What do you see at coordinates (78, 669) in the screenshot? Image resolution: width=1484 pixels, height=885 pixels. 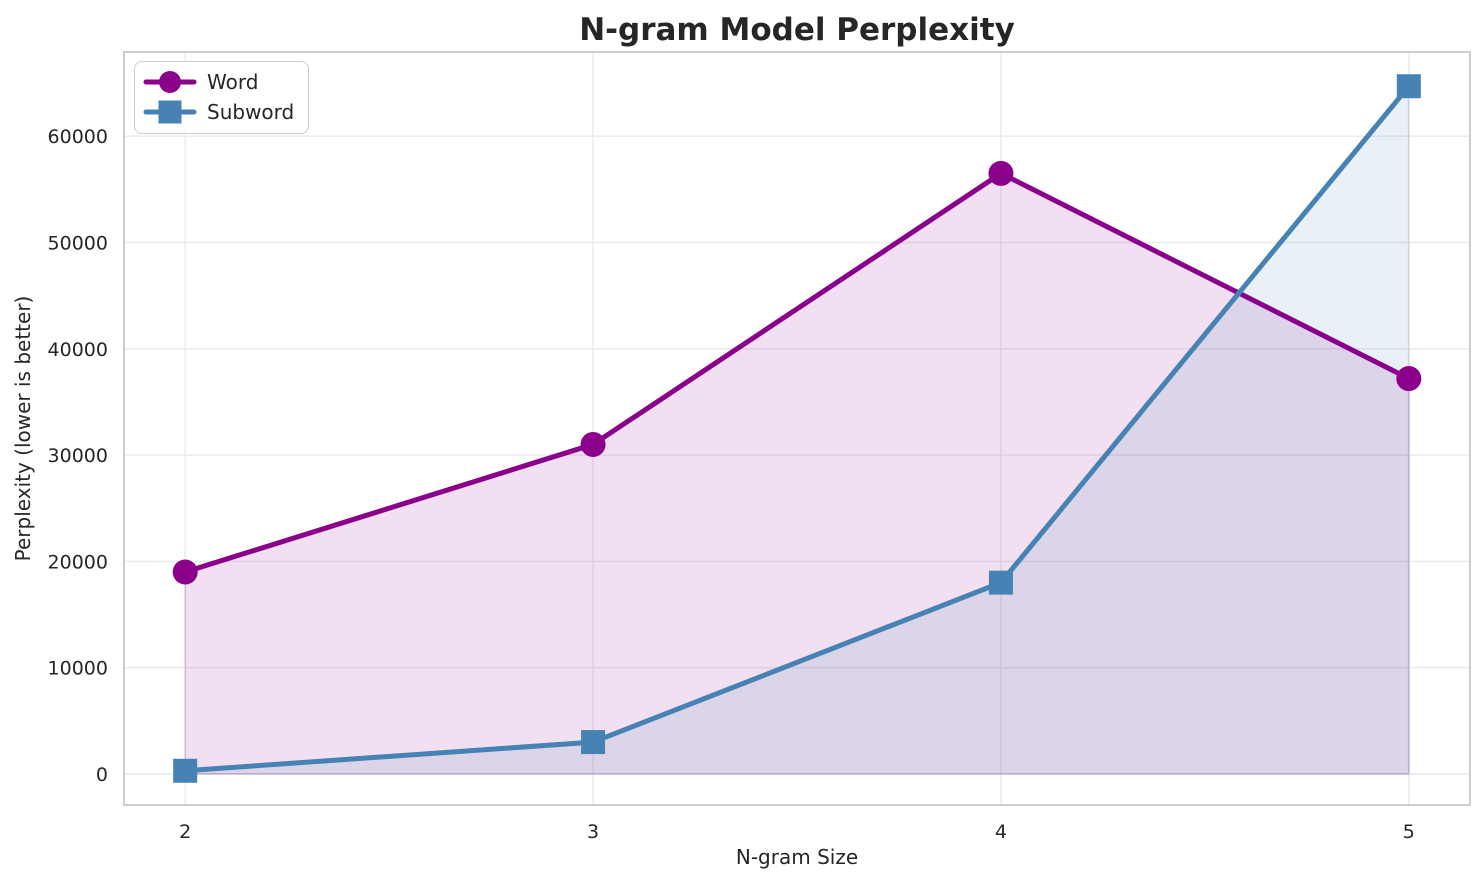 I see `y-tick-label-10000: 10000` at bounding box center [78, 669].